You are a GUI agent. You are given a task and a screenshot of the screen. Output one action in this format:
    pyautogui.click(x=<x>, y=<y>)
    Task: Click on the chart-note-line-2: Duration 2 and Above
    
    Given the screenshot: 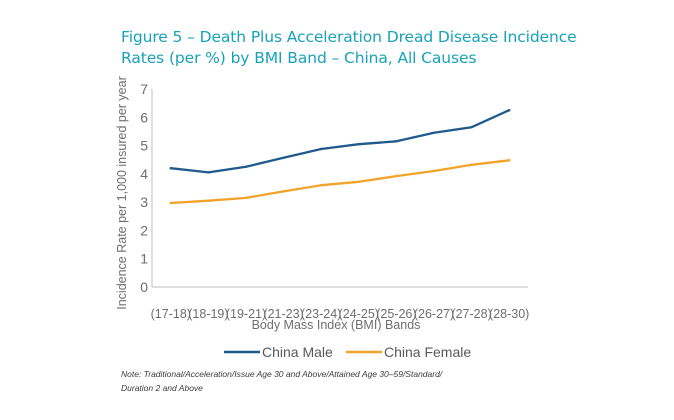 What is the action you would take?
    pyautogui.click(x=162, y=388)
    